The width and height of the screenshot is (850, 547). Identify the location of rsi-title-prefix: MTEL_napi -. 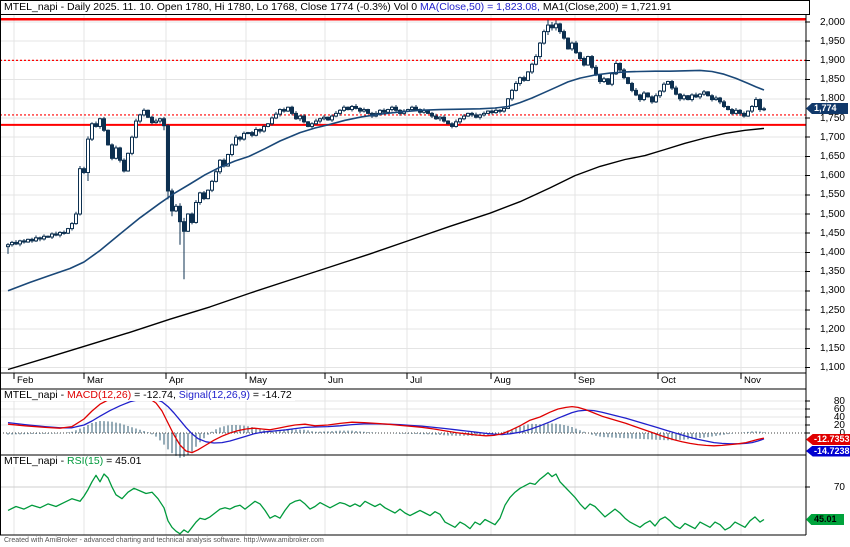
(36, 461).